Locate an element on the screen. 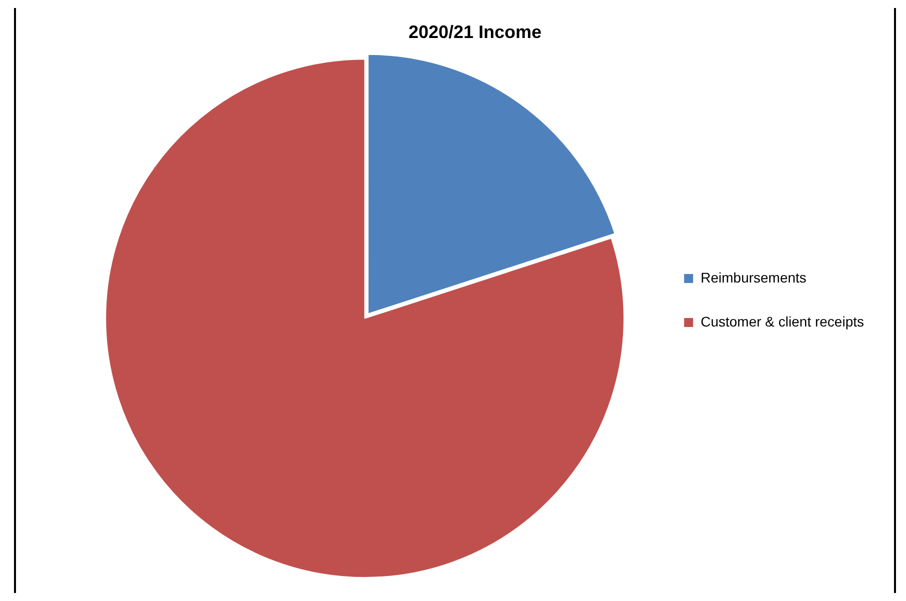 Image resolution: width=906 pixels, height=601 pixels. chart-title: 2020/21 Income is located at coordinates (475, 32).